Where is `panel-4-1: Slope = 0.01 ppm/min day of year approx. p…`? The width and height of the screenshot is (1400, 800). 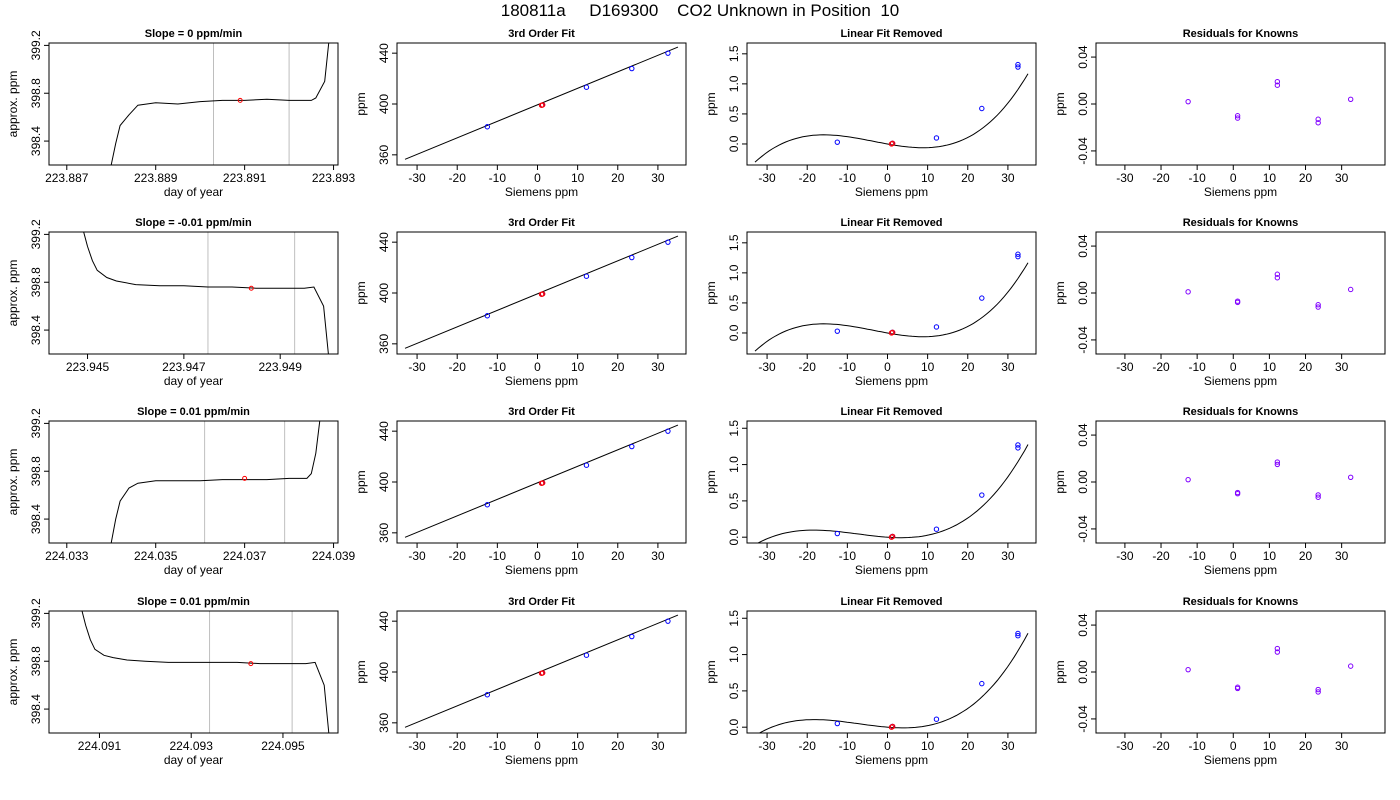
panel-4-1: Slope = 0.01 ppm/min day of year approx. p… is located at coordinates (172, 681).